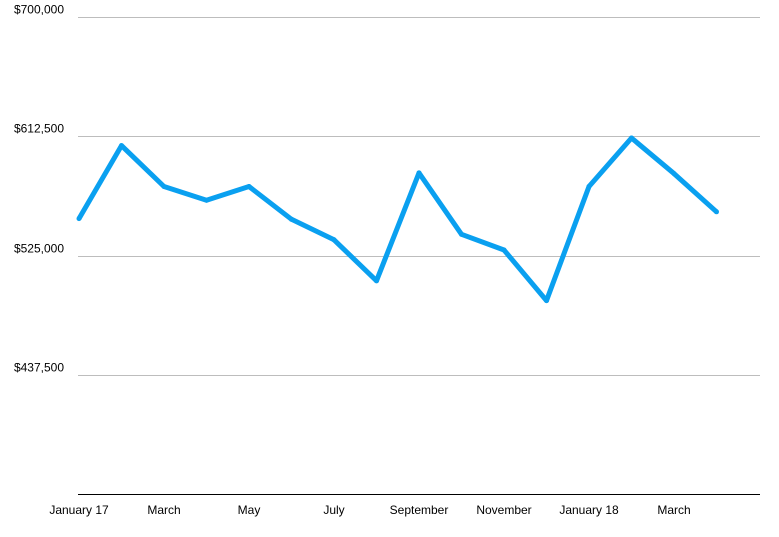 This screenshot has height=537, width=779. What do you see at coordinates (39, 368) in the screenshot?
I see `y-tick-label: $437,500` at bounding box center [39, 368].